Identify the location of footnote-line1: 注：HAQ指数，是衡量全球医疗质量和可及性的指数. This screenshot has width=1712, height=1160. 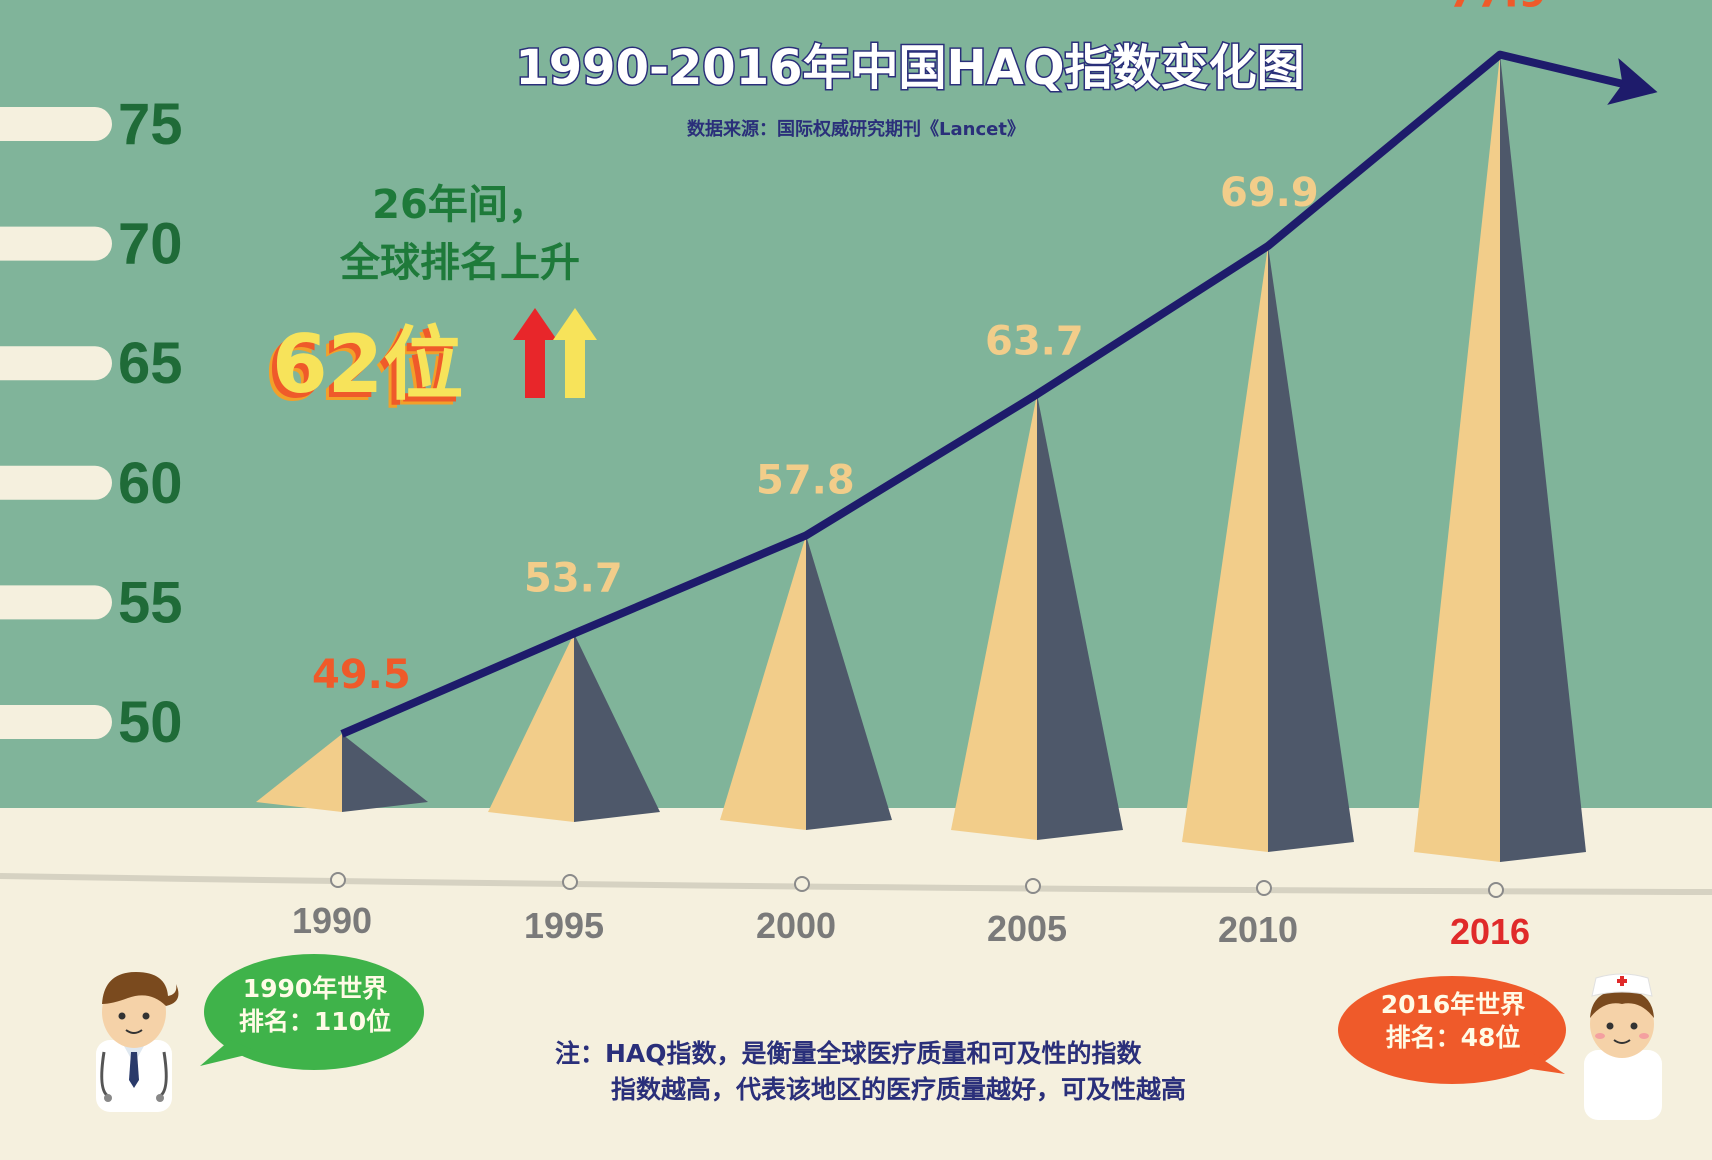
(848, 1053).